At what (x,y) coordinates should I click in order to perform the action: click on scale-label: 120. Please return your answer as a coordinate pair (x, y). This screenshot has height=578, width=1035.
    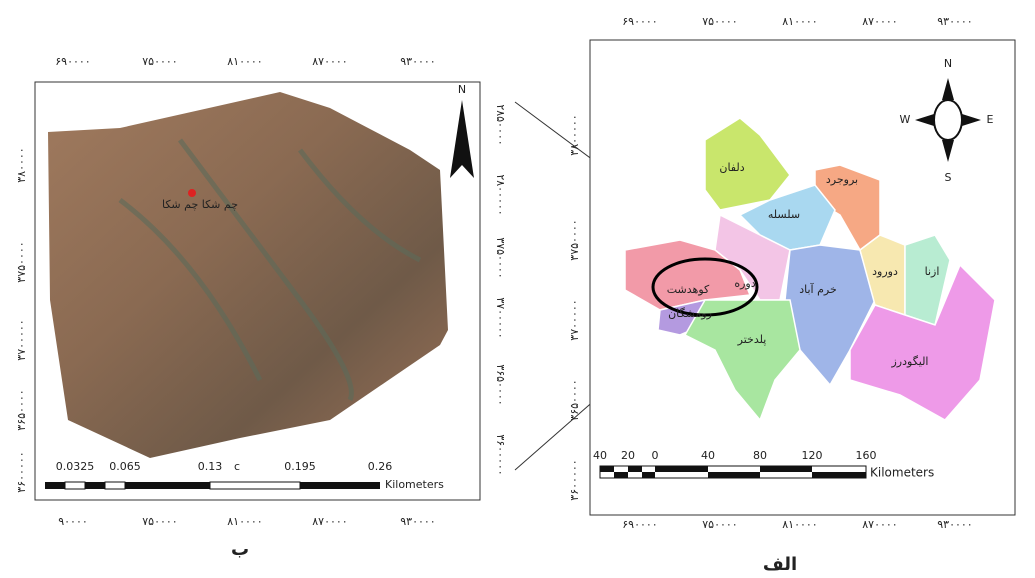
    Looking at the image, I should click on (812, 455).